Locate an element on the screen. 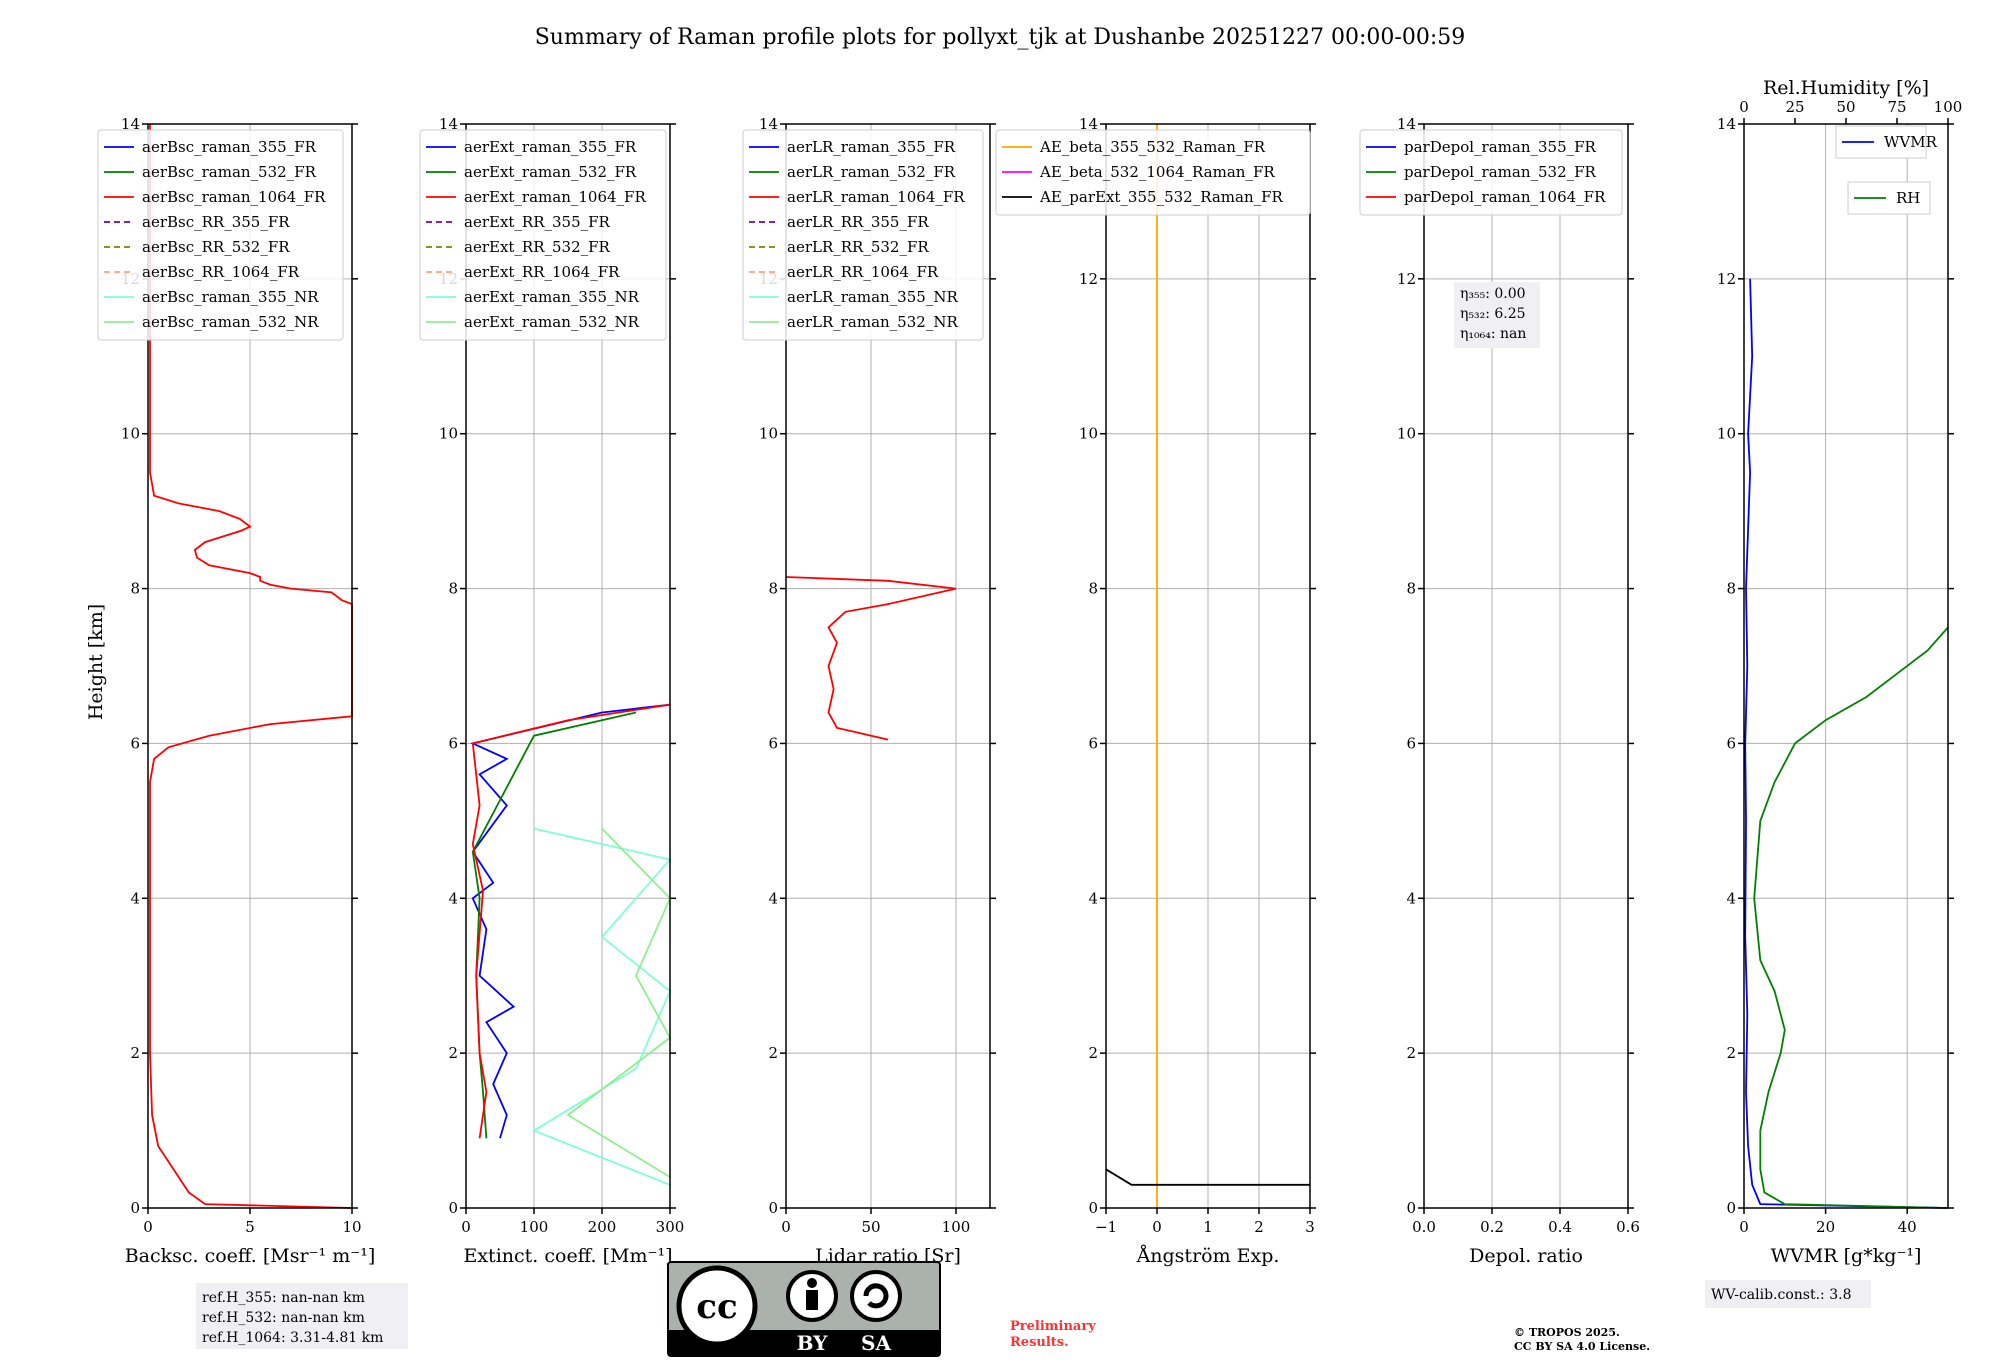 This screenshot has height=1360, width=2000. series-WVMR is located at coordinates (1846, 743).